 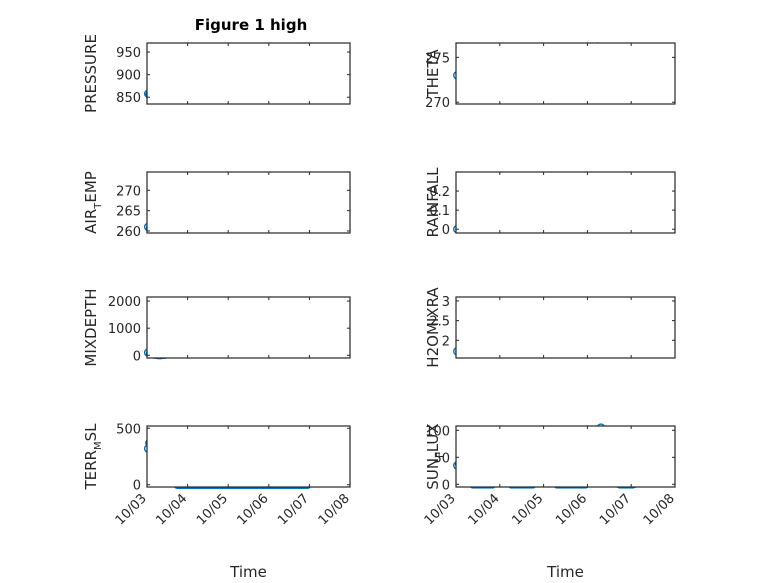 What do you see at coordinates (128, 232) in the screenshot?
I see `y-tick-label: 260` at bounding box center [128, 232].